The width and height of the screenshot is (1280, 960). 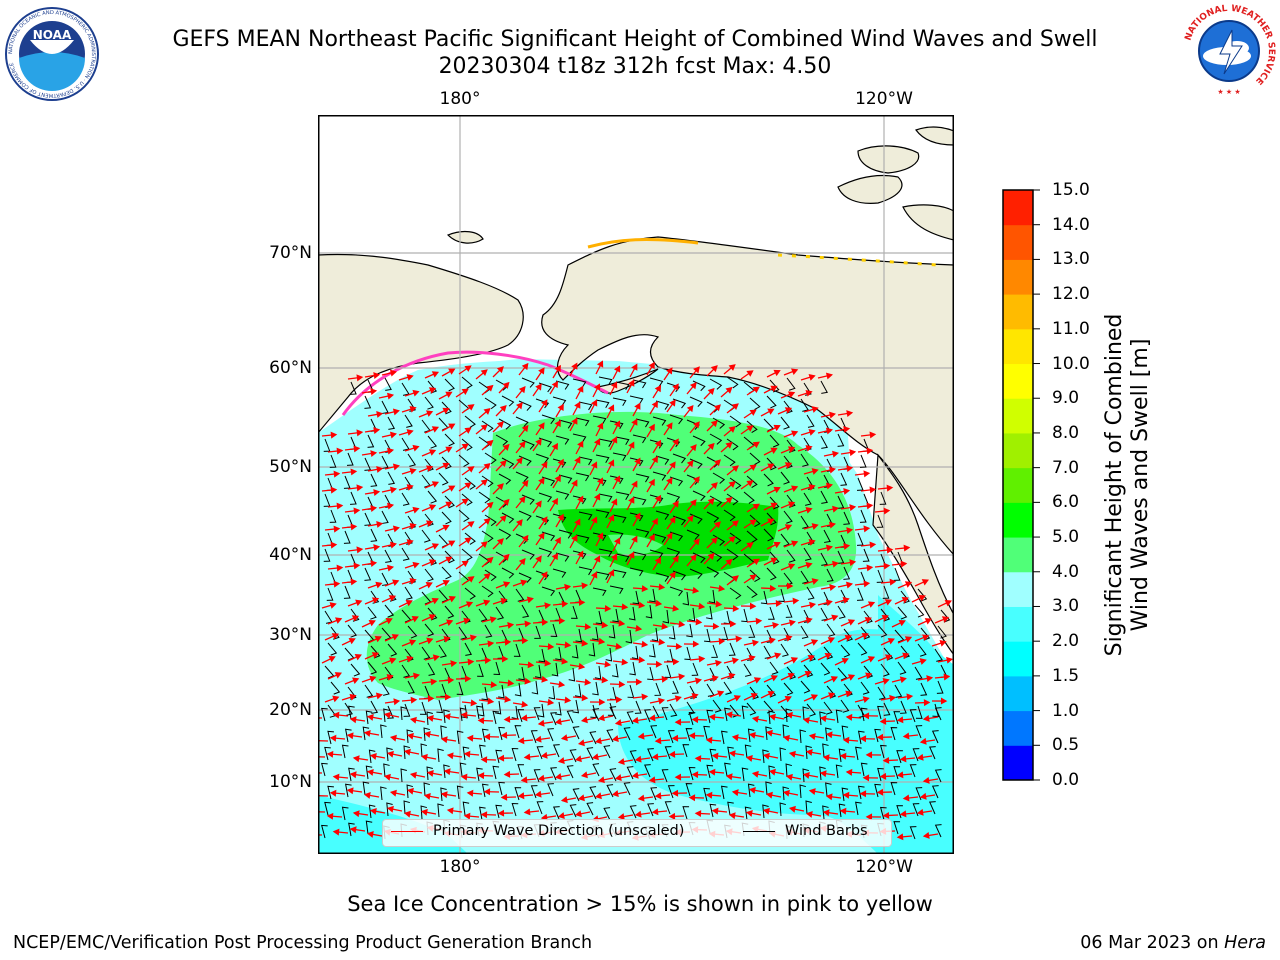 What do you see at coordinates (1140, 485) in the screenshot?
I see `colorbar-title-line2: Wind Waves and Swell [m]` at bounding box center [1140, 485].